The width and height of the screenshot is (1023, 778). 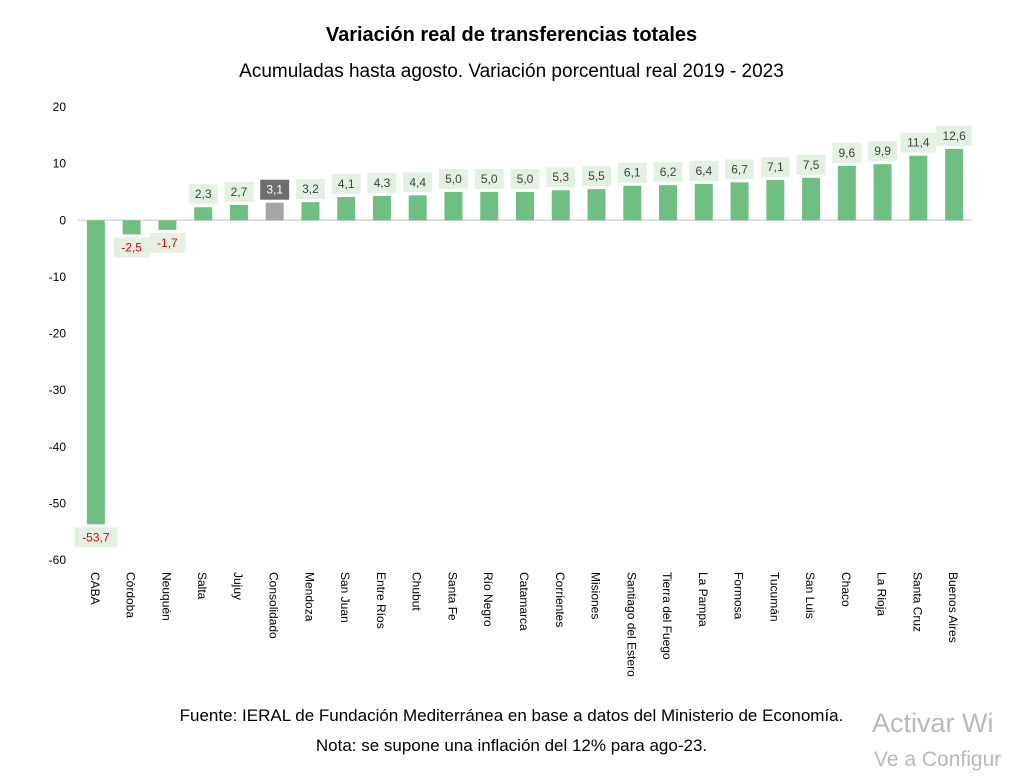 I want to click on x-tick-label-10: Santa Fe, so click(x=452, y=596).